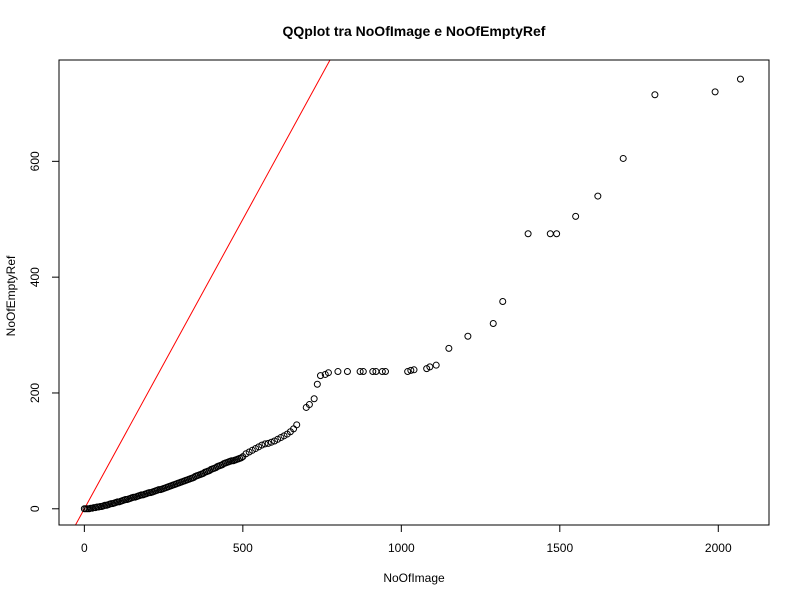 The height and width of the screenshot is (600, 800). Describe the element at coordinates (35, 393) in the screenshot. I see `y-tick-label: 200` at that location.